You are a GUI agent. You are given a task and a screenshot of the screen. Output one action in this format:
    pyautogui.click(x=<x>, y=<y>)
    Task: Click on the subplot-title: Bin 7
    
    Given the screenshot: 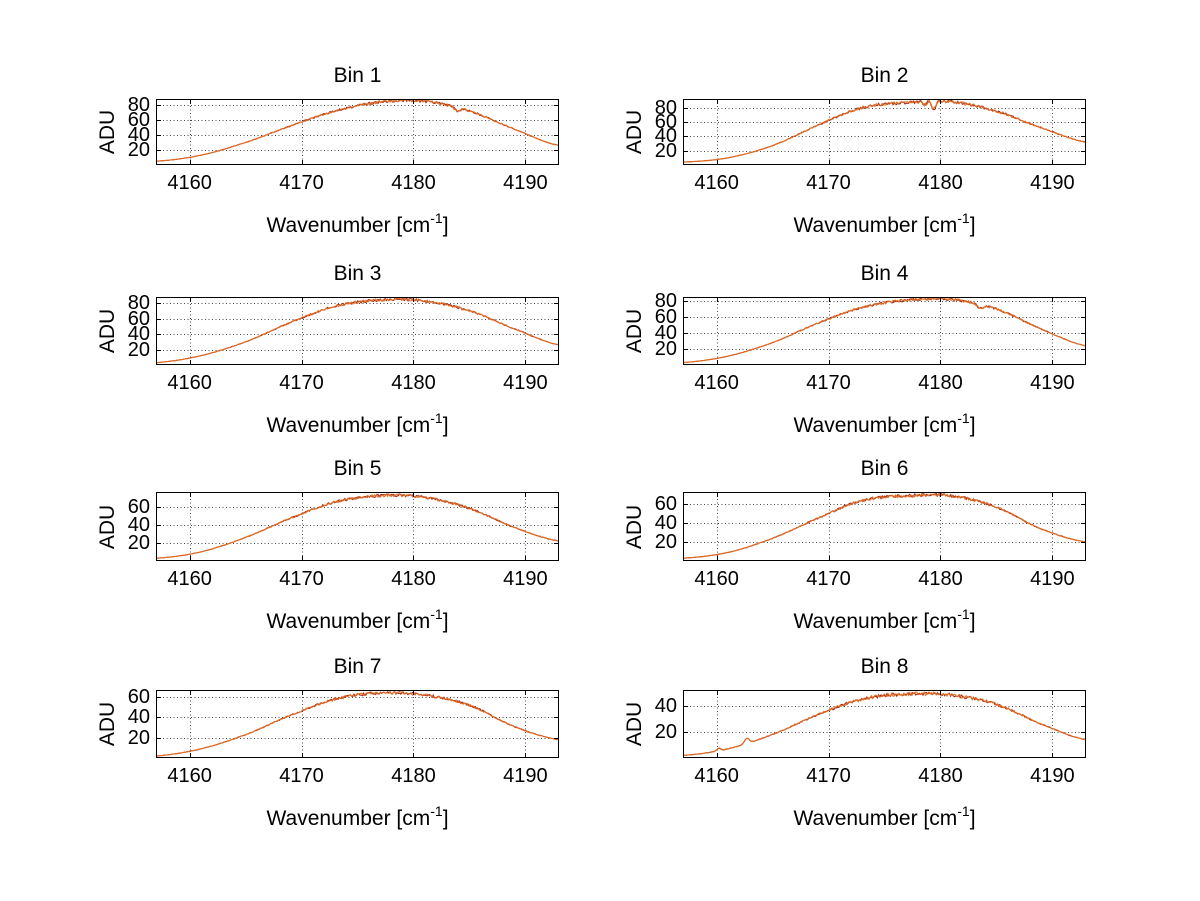 What is the action you would take?
    pyautogui.click(x=357, y=666)
    